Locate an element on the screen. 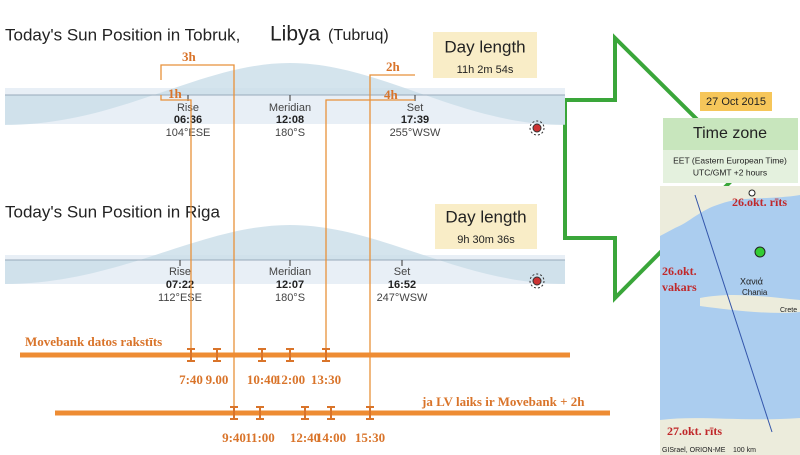 The image size is (800, 455). alt-name: (Tubruq) is located at coordinates (358, 35).